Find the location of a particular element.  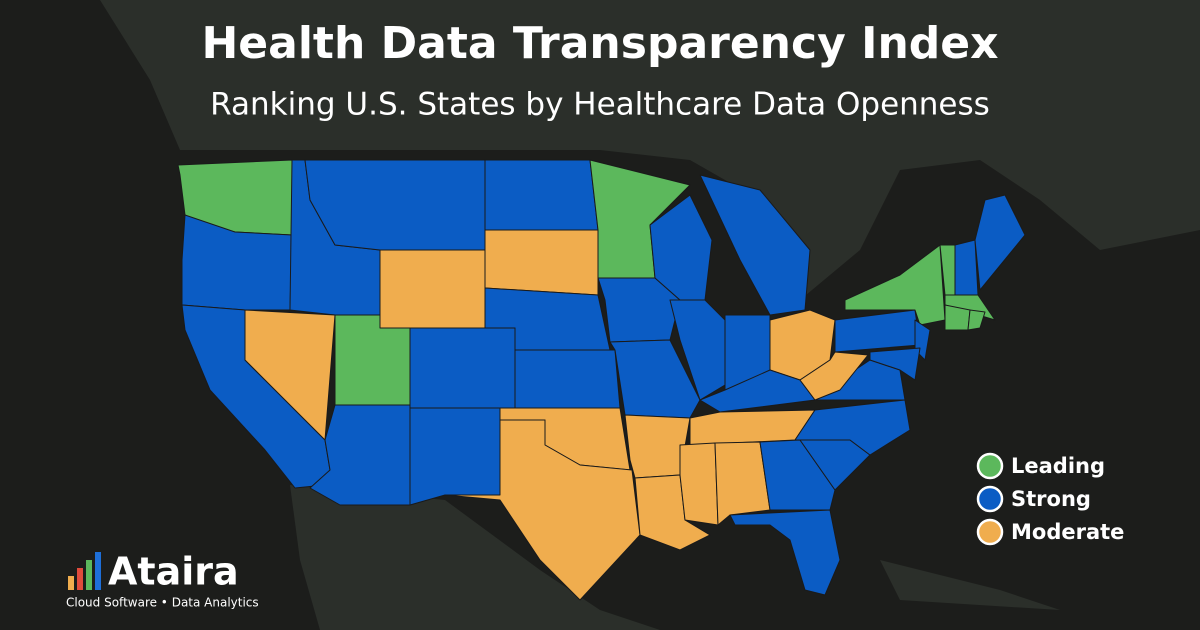

legend: Leading Strong Moderate is located at coordinates (1050, 499).